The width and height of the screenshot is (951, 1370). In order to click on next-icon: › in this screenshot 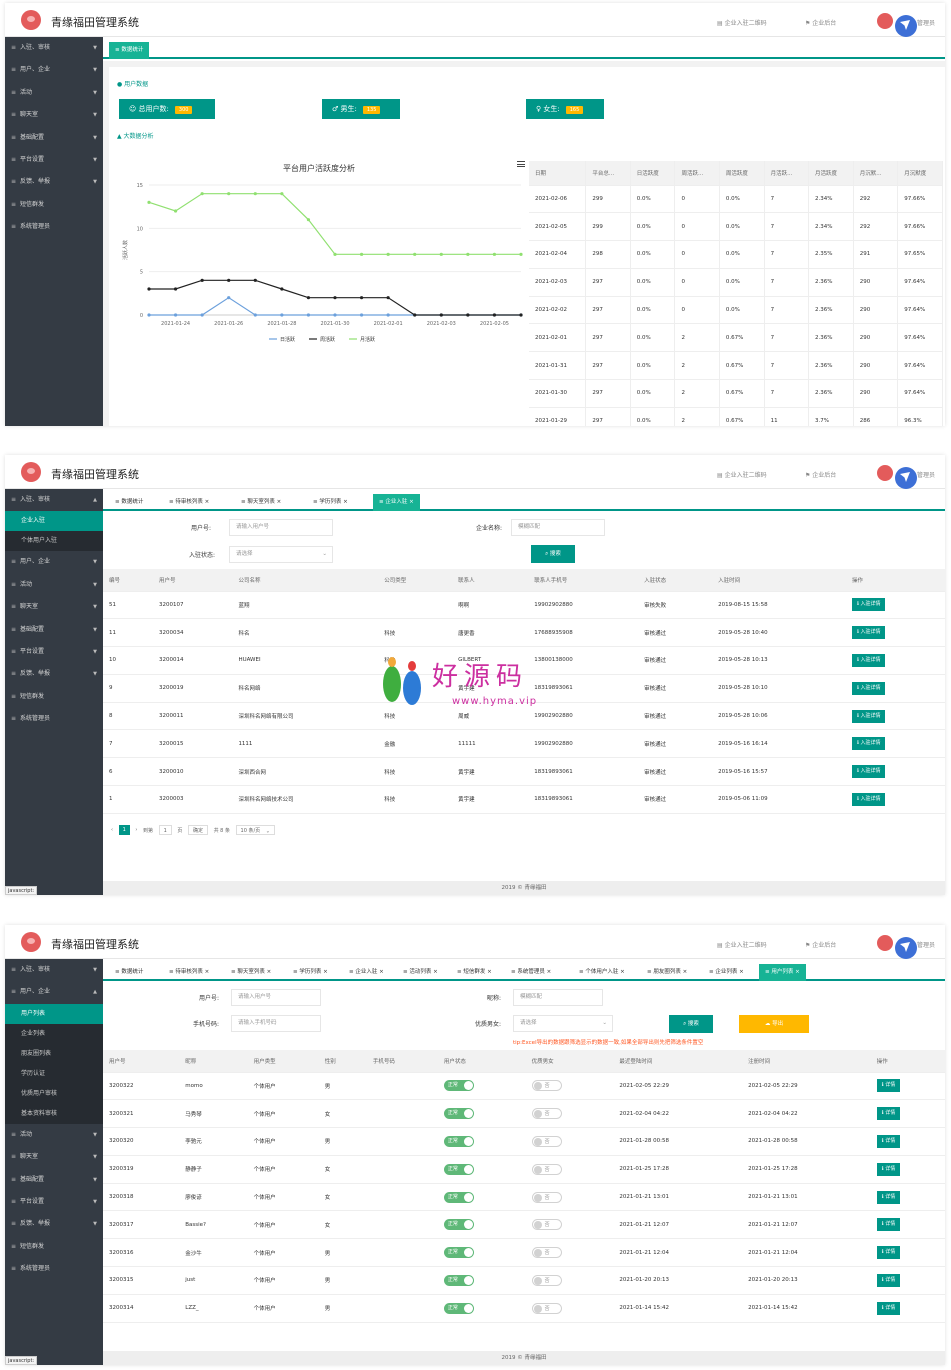, I will do `click(136, 830)`.